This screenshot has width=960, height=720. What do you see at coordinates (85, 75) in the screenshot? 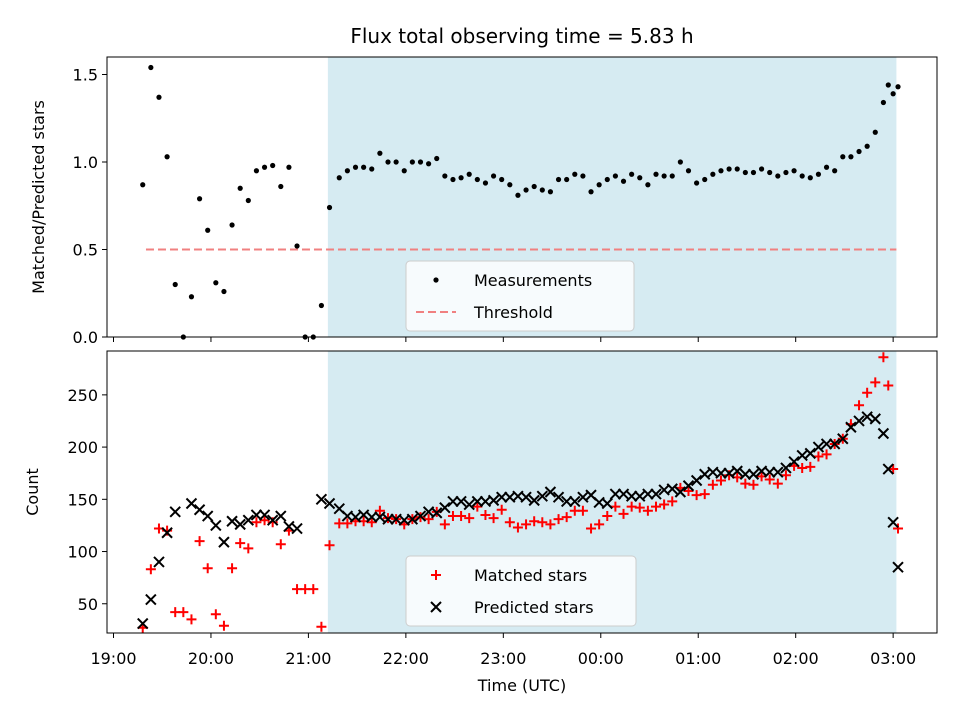
I see `y-tick-label: 1.5` at bounding box center [85, 75].